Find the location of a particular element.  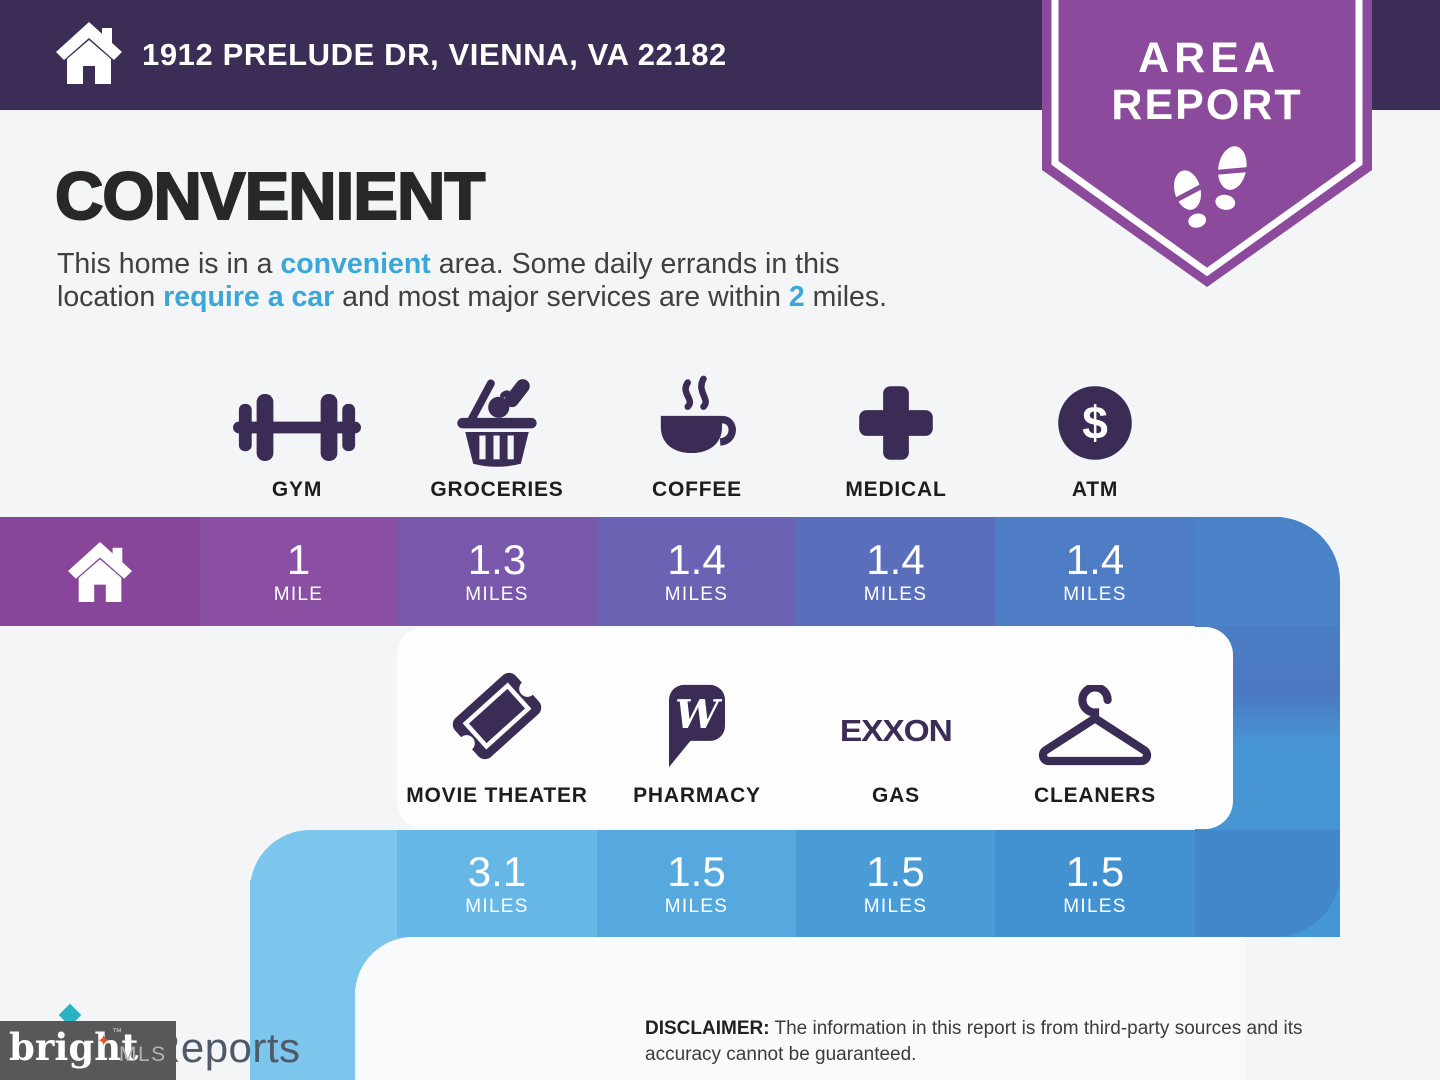

bar2-end-cap is located at coordinates (1267, 883).